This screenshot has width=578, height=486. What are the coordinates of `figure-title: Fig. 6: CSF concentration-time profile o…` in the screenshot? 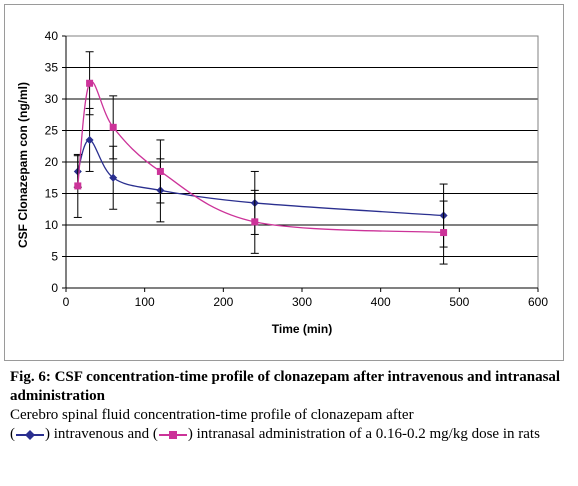 It's located at (285, 386).